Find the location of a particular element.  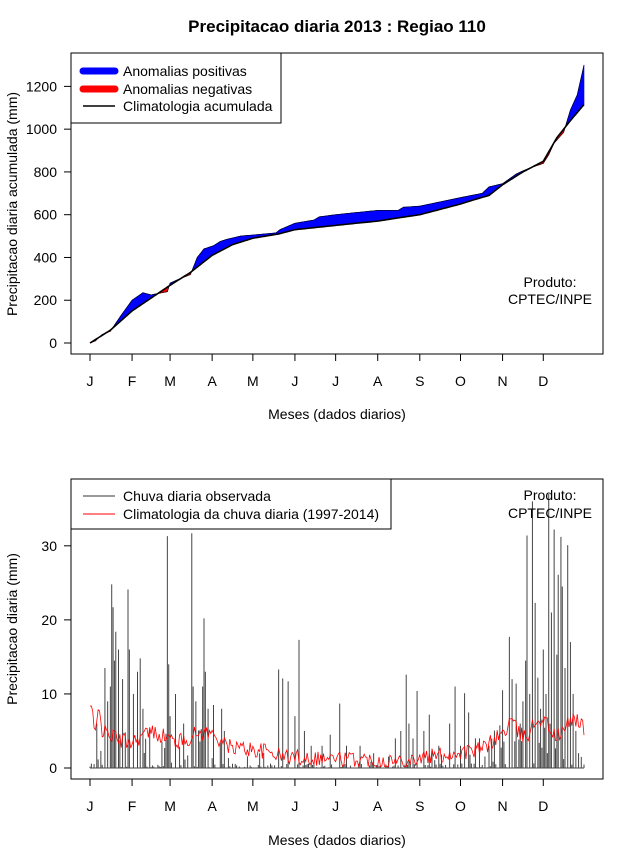

legend-box is located at coordinates (231, 504).